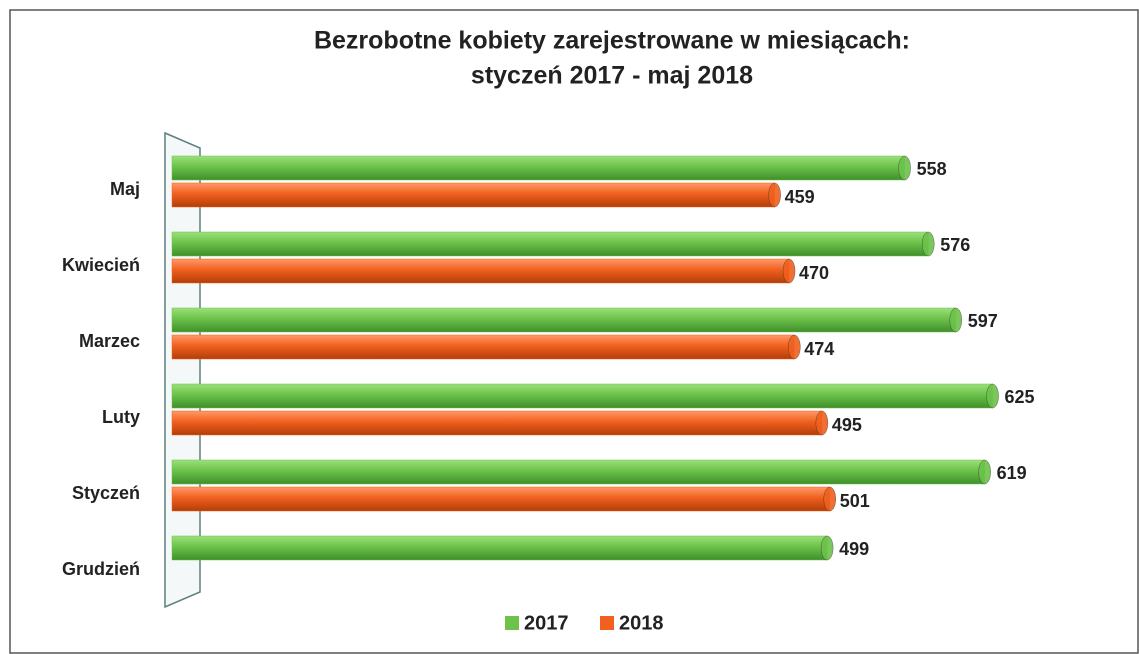 The height and width of the screenshot is (654, 1139). Describe the element at coordinates (641, 623) in the screenshot. I see `legend-label: 2018` at that location.